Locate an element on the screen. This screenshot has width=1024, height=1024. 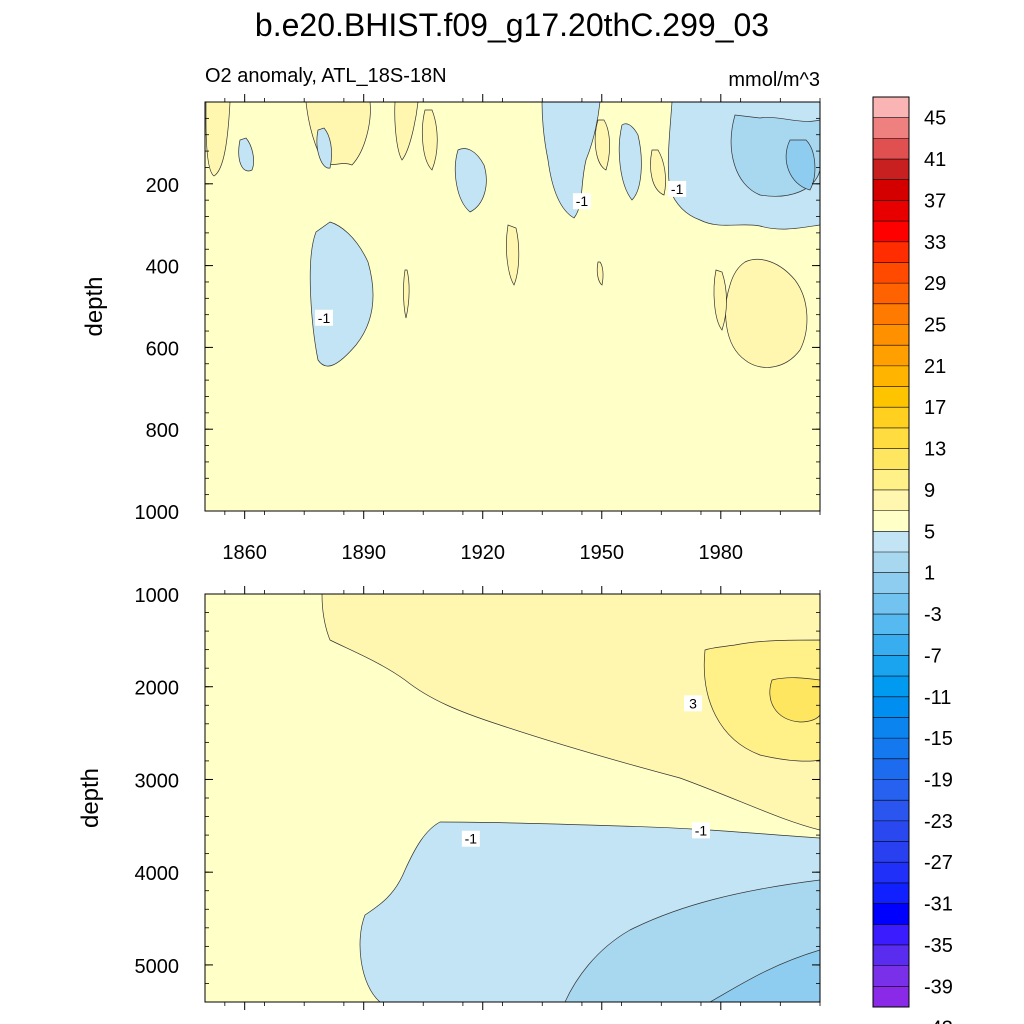
colorbar-label: -15 is located at coordinates (938, 739).